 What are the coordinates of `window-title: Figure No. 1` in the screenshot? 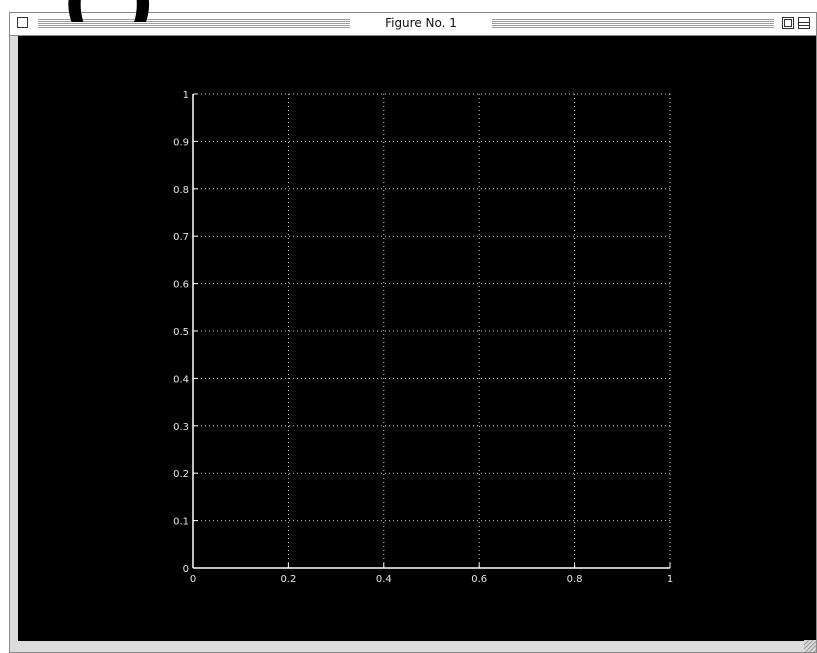 It's located at (421, 23).